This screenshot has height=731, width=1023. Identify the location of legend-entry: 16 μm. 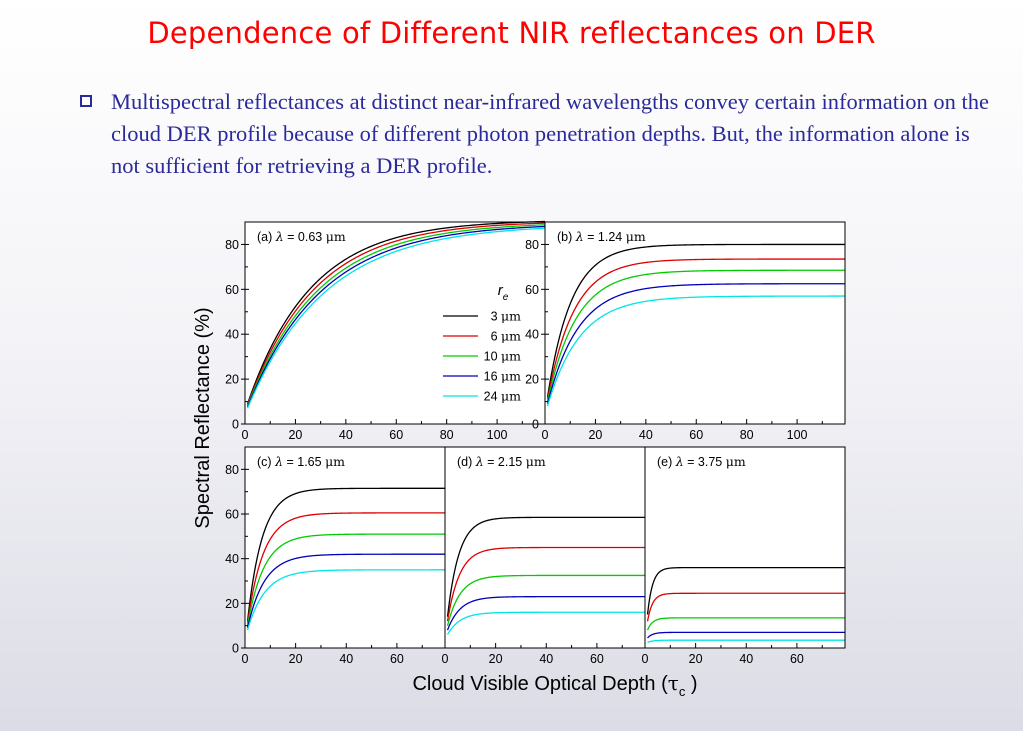
(503, 376).